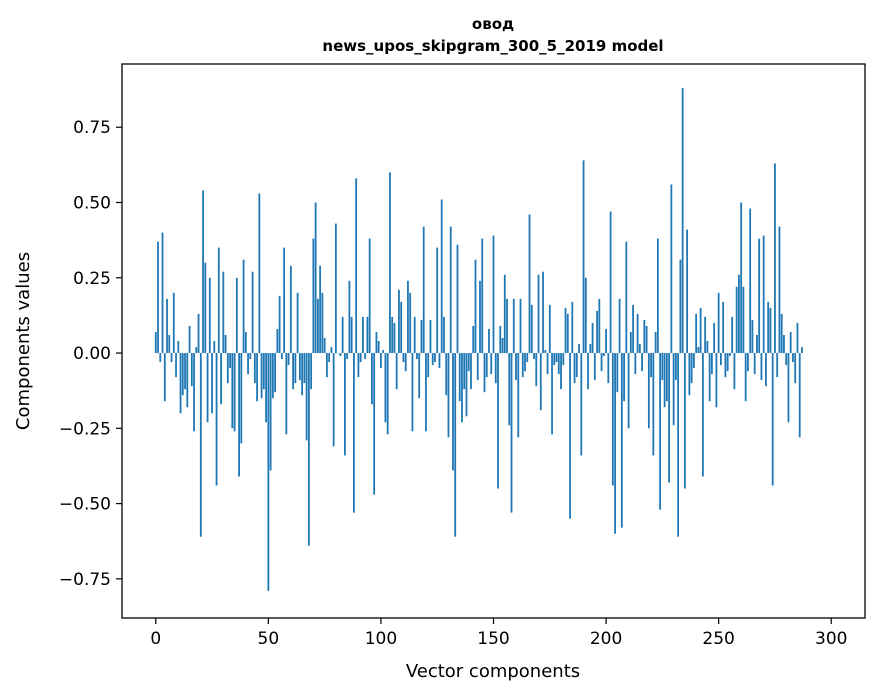  Describe the element at coordinates (493, 639) in the screenshot. I see `x-tick-label: 150` at that location.